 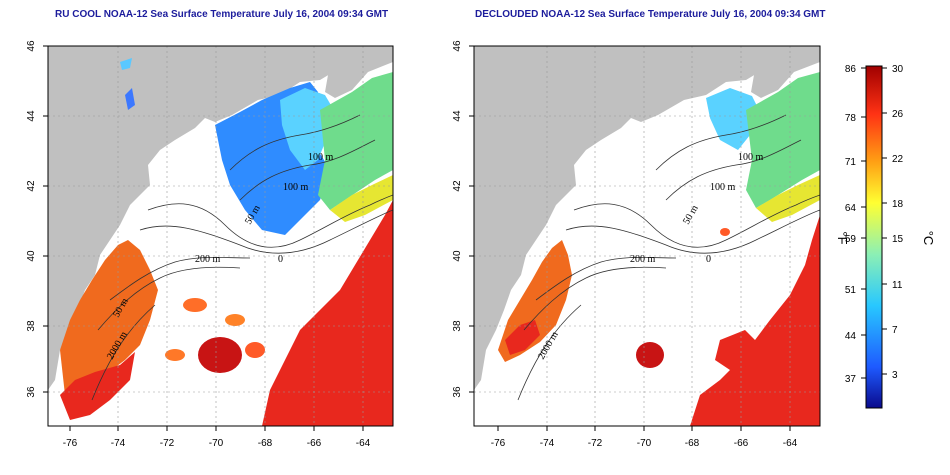 What do you see at coordinates (737, 350) in the screenshot?
I see `sst-warm-patch` at bounding box center [737, 350].